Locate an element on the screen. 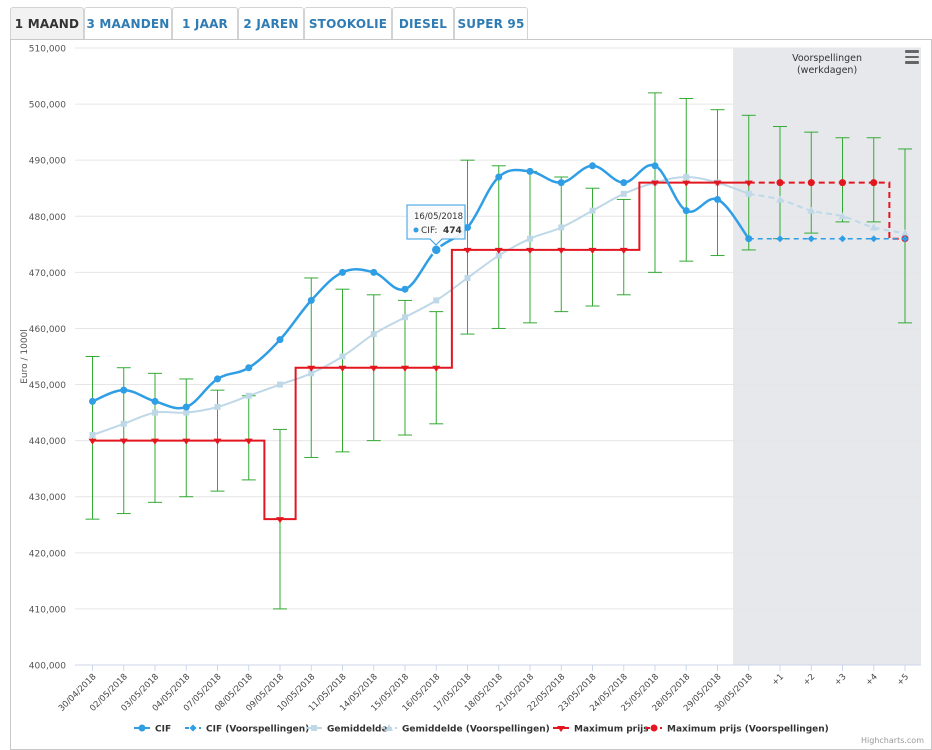 The width and height of the screenshot is (932, 750). legend-item: Gemiddelde is located at coordinates (347, 730).